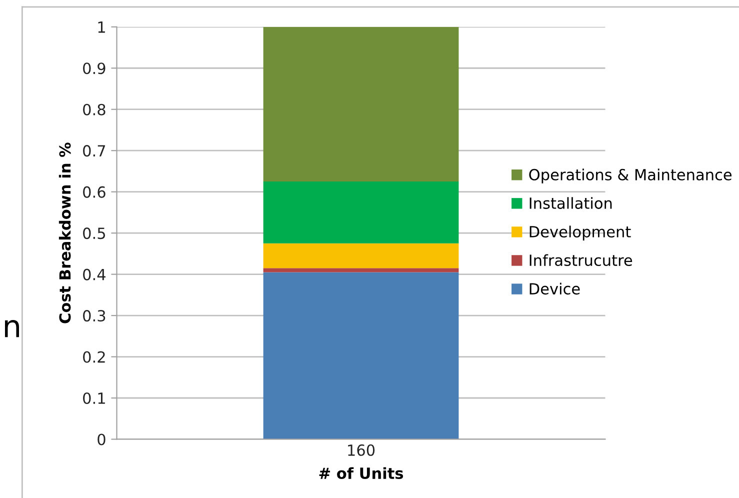 This screenshot has height=498, width=739. I want to click on x-axis-title: # of Units, so click(361, 473).